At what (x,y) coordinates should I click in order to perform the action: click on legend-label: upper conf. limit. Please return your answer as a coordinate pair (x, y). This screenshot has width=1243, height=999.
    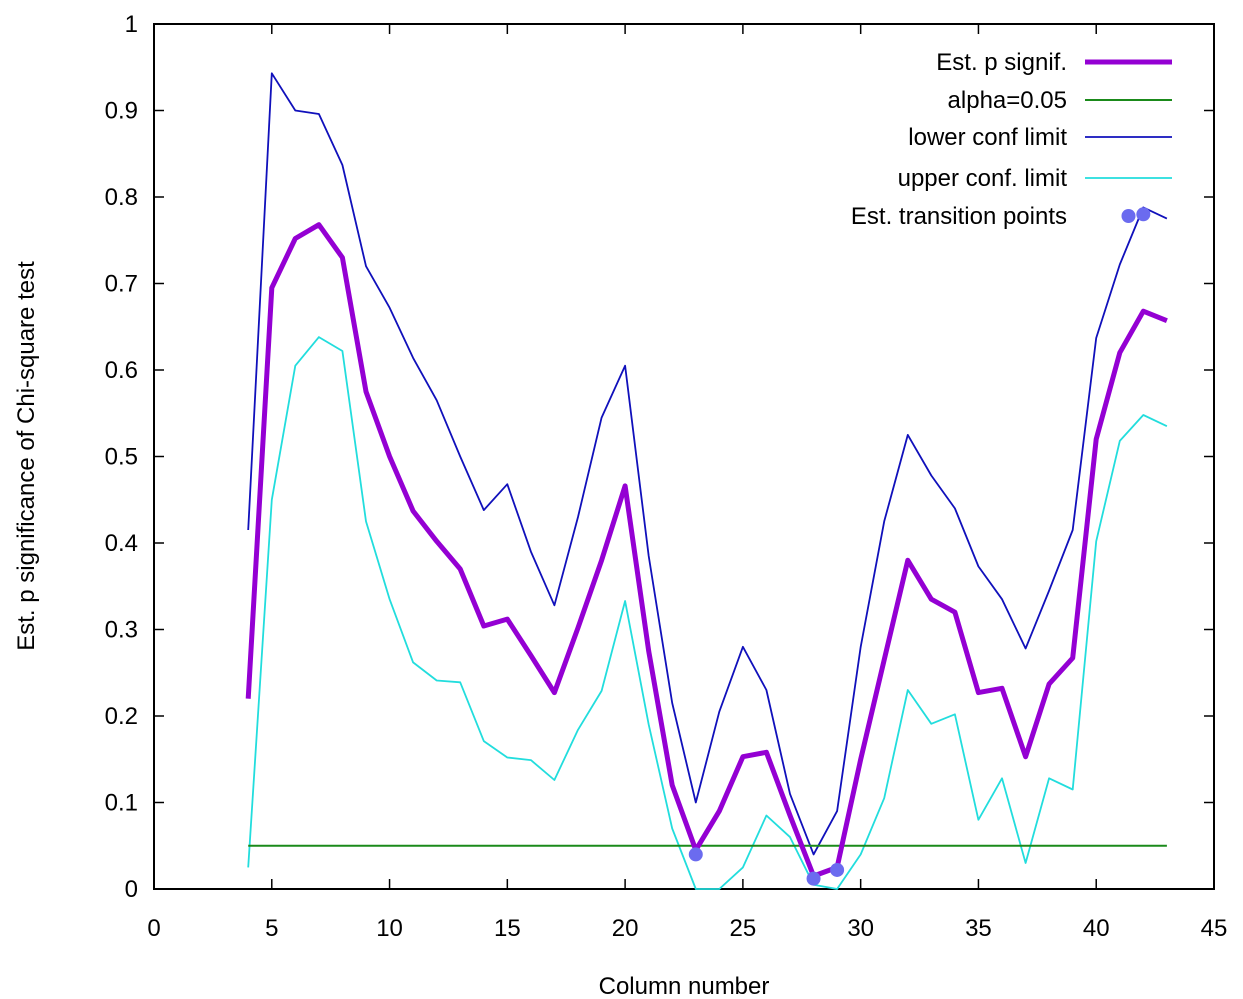
    Looking at the image, I should click on (983, 178).